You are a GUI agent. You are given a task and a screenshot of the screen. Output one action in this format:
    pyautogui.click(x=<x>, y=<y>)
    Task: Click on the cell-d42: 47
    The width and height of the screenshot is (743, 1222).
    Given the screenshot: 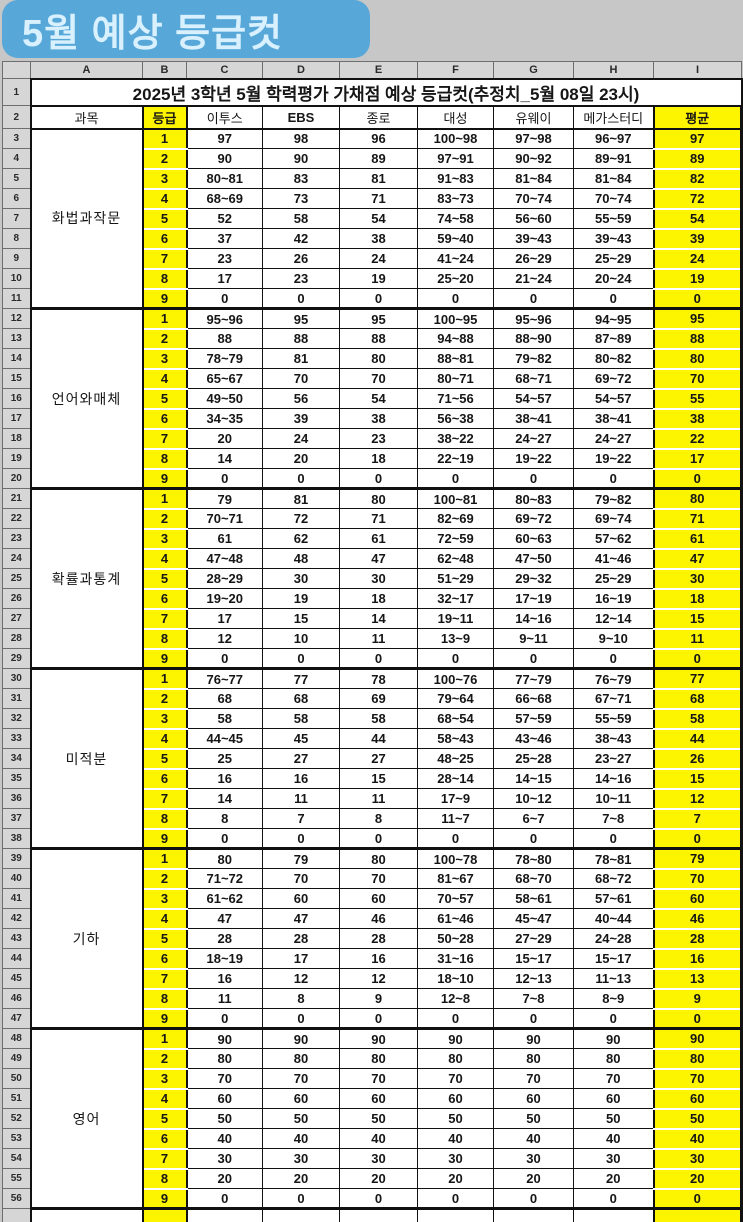 What is the action you would take?
    pyautogui.click(x=301, y=918)
    